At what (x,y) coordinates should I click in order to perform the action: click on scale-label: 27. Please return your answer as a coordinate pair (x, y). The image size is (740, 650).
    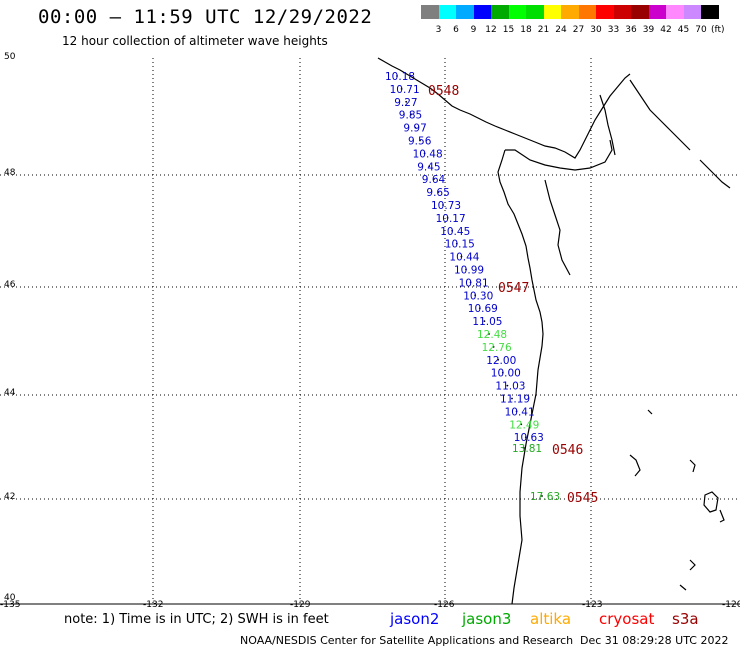
    Looking at the image, I should click on (578, 30).